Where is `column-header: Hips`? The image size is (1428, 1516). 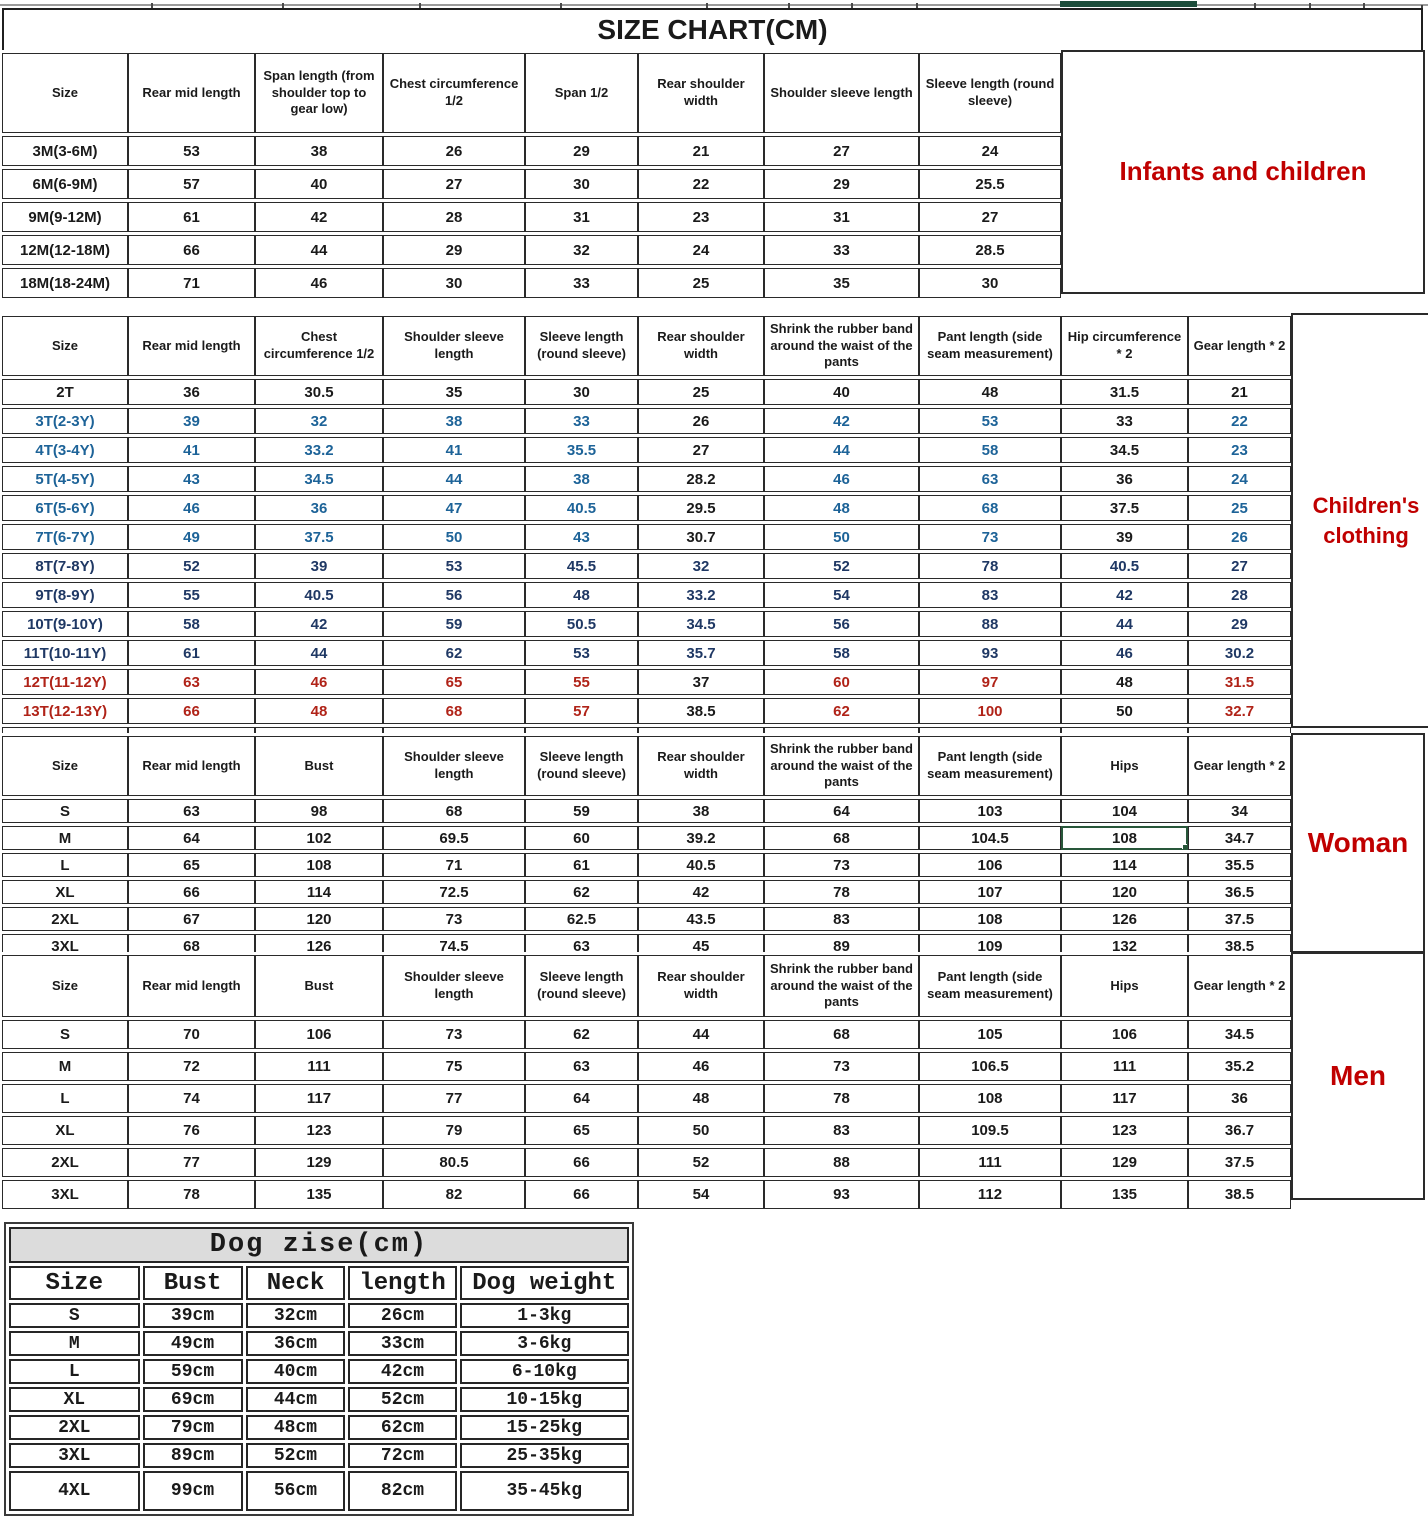 column-header: Hips is located at coordinates (1124, 986).